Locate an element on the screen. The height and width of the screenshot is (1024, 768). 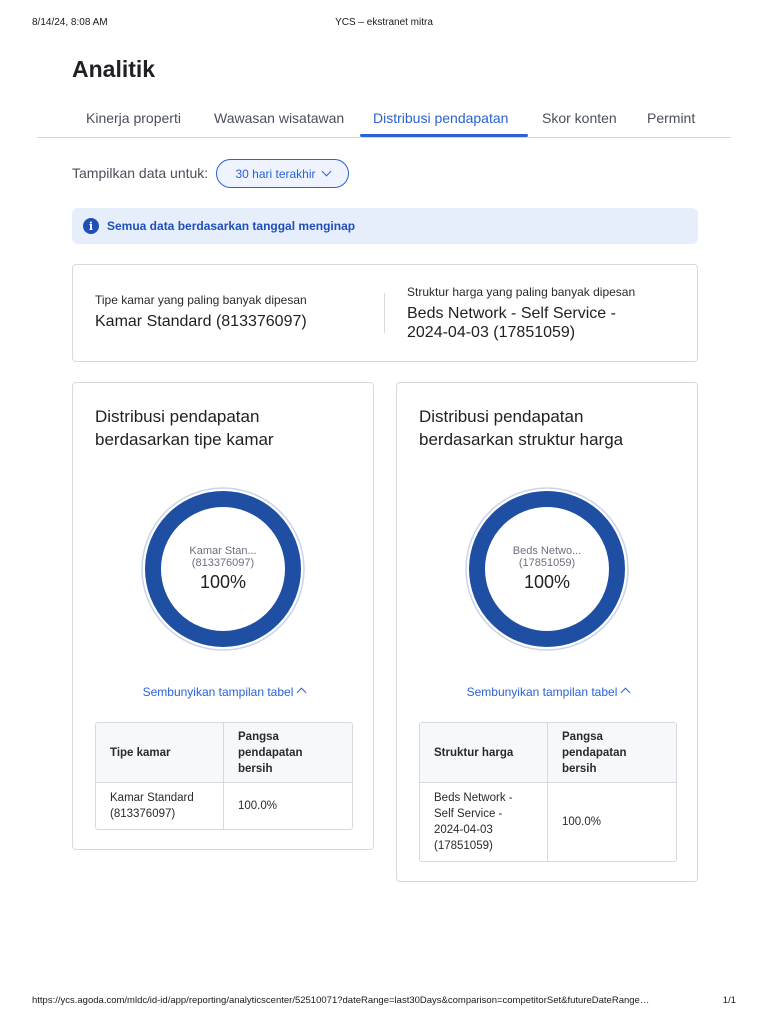
room-type-cell: Kamar Standard (813376097) is located at coordinates (160, 806).